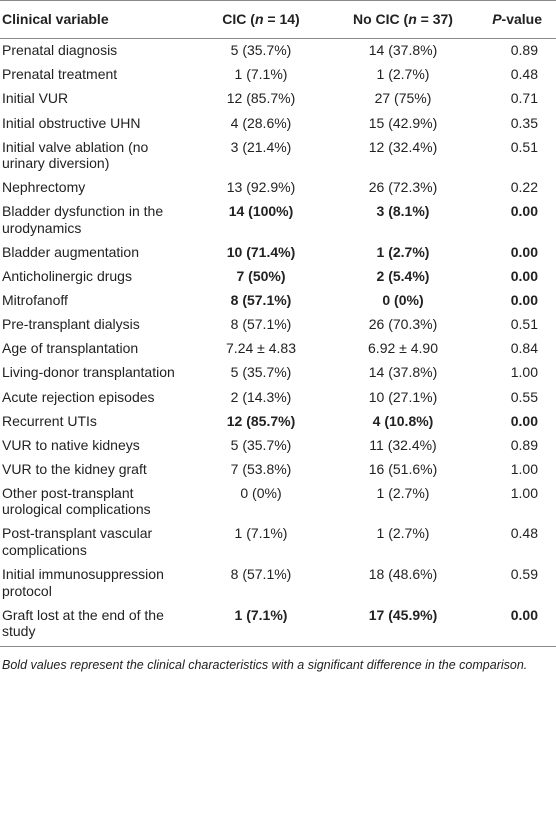 The width and height of the screenshot is (556, 833). I want to click on header-cell: Clinical variable, so click(95, 19).